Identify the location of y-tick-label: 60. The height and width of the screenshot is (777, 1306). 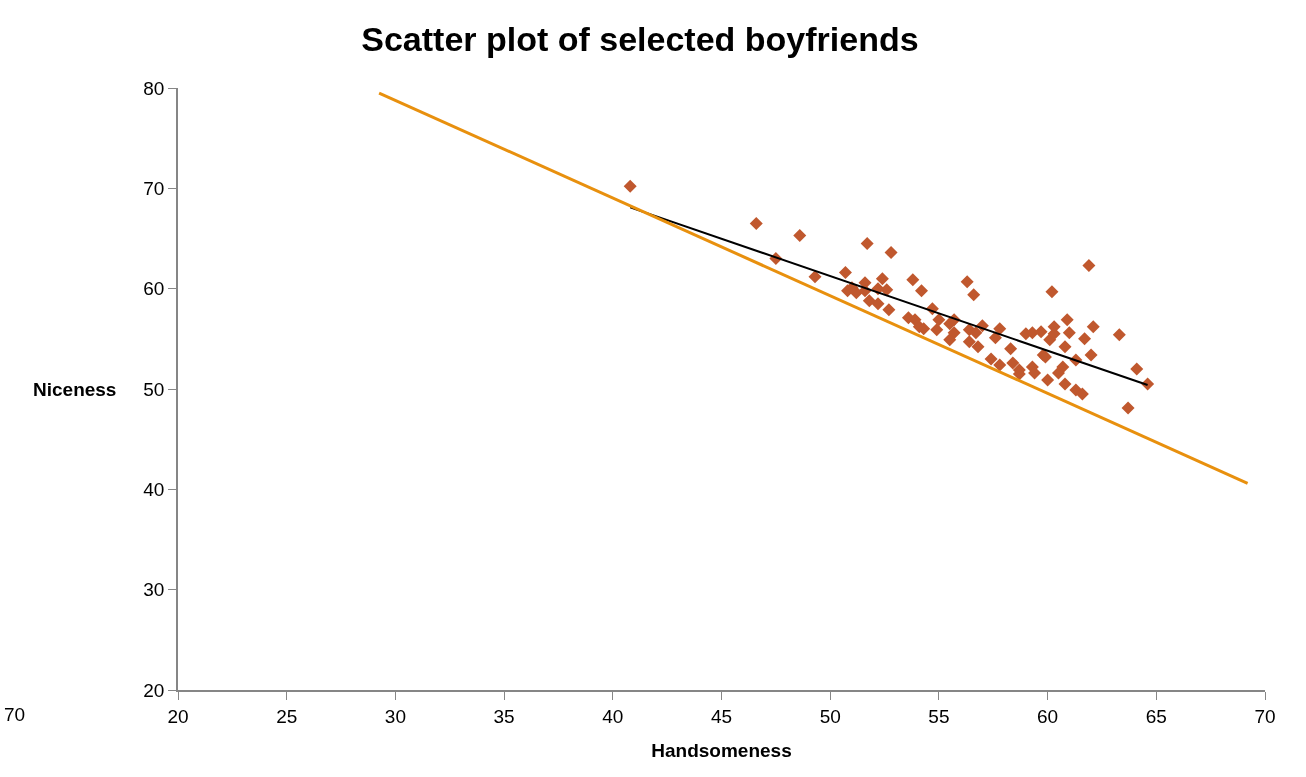
(154, 289).